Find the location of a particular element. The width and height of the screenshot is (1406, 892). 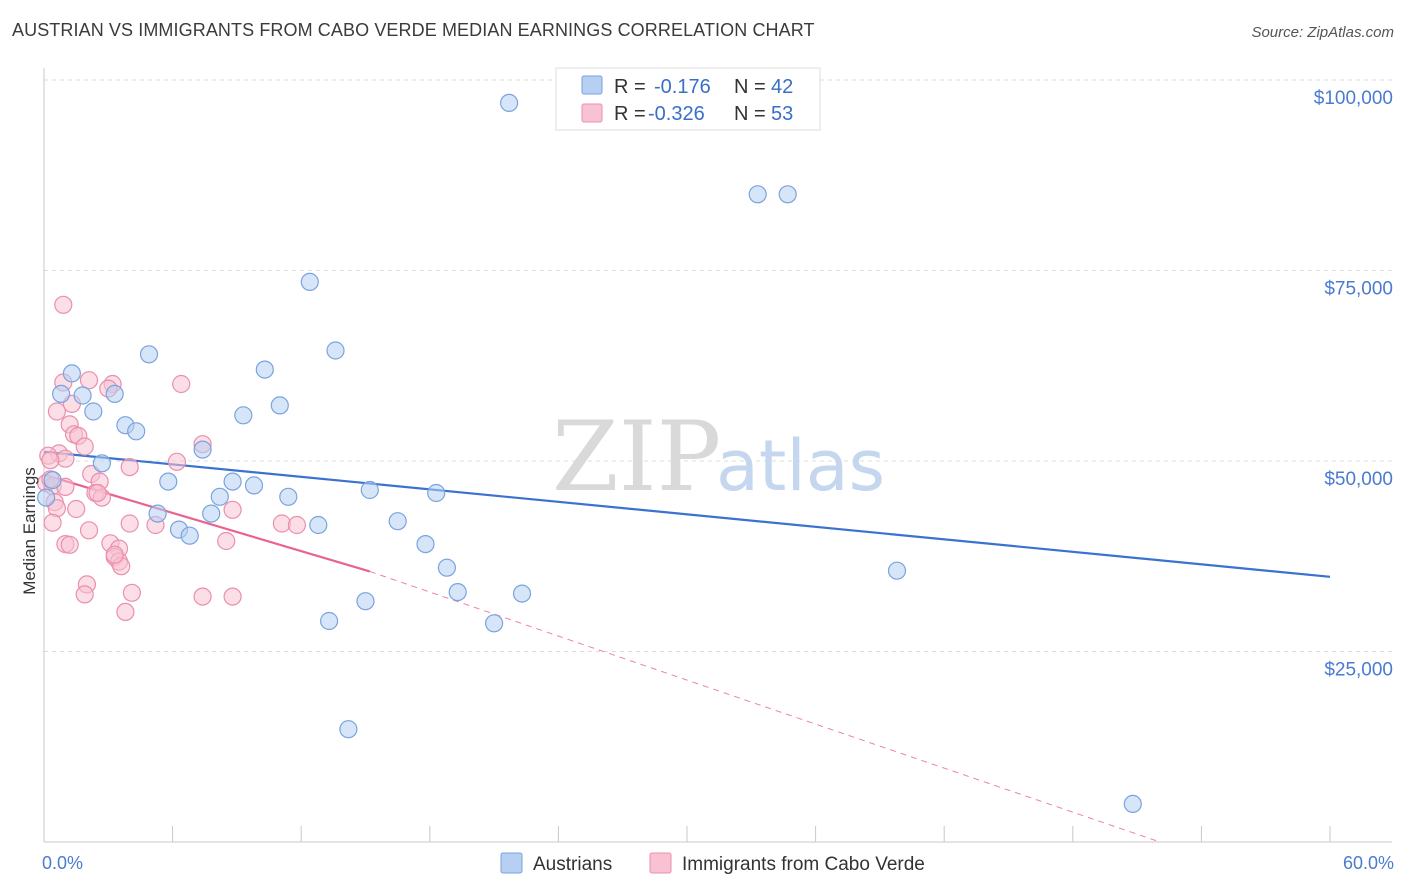

legend-r-value: -0.176 is located at coordinates (682, 87).